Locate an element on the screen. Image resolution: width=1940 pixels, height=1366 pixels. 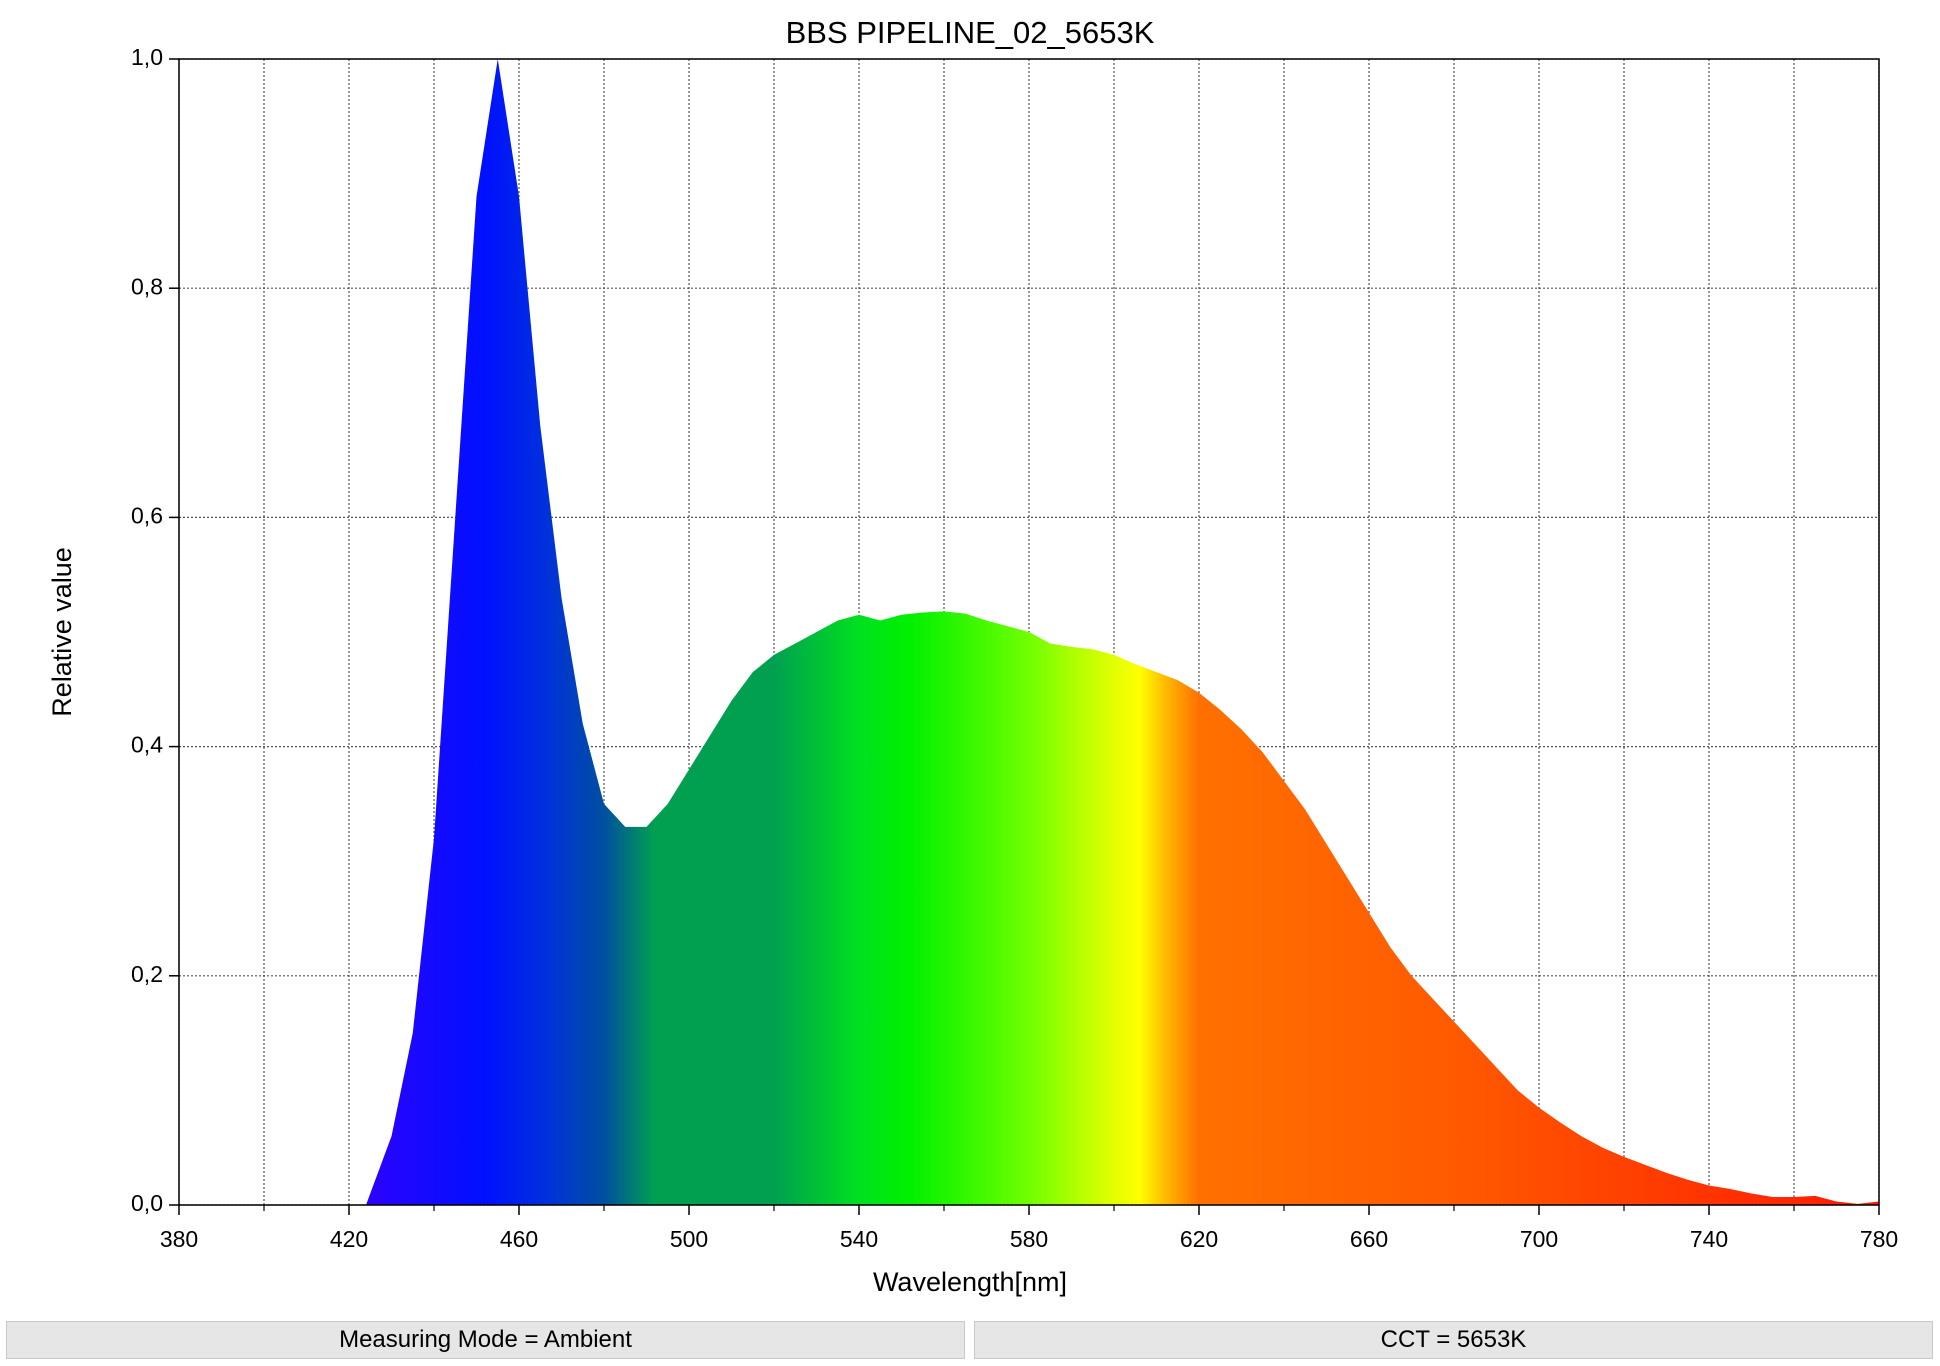
x-tick-label: 540 is located at coordinates (859, 1239).